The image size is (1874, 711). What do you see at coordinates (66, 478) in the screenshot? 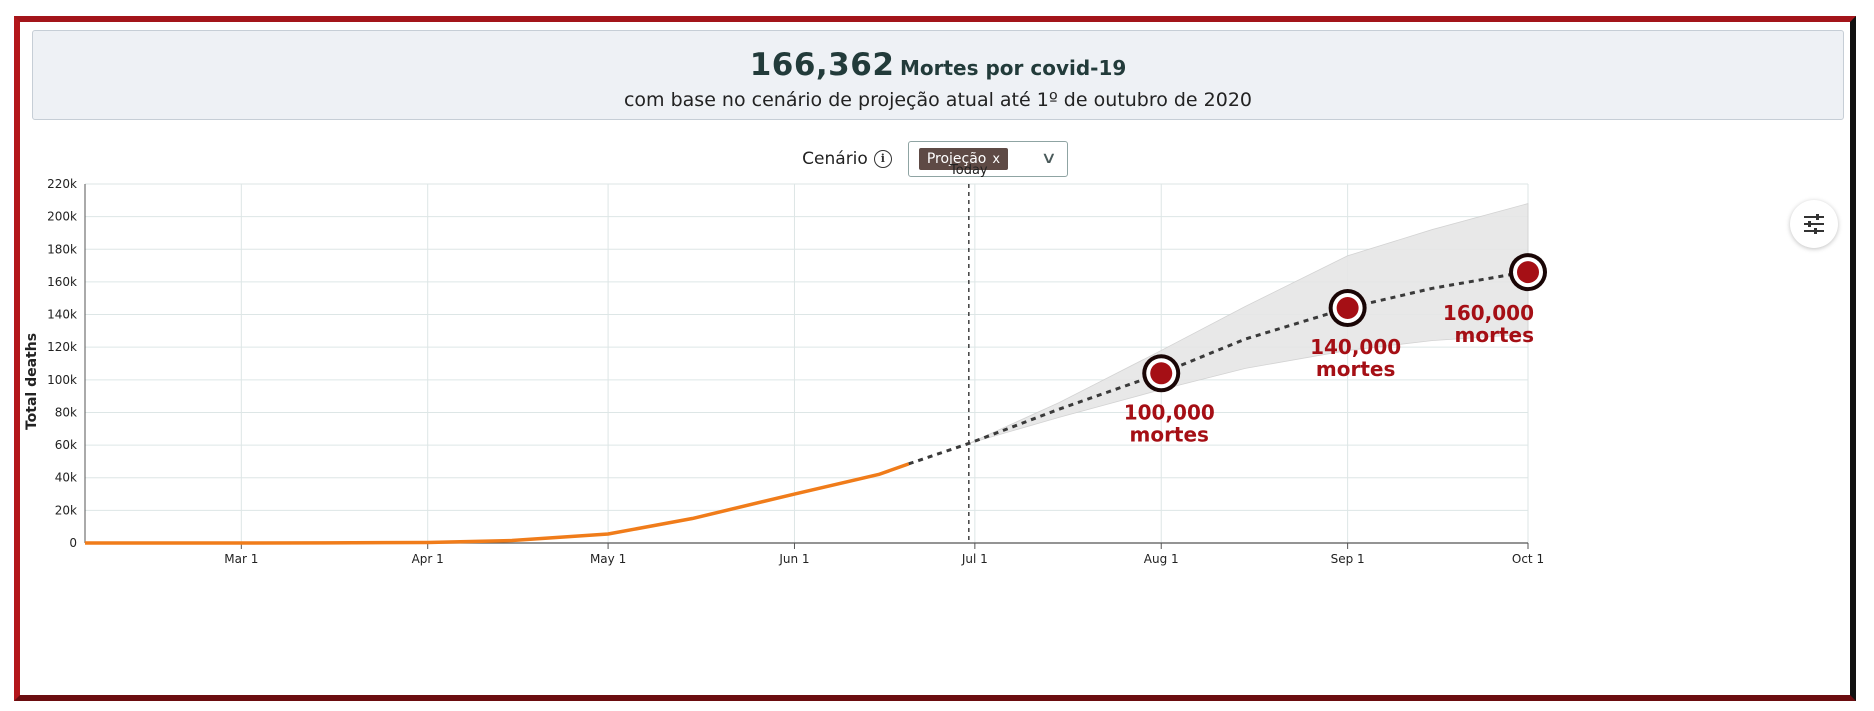
I see `y-tick-label: 40k` at bounding box center [66, 478].